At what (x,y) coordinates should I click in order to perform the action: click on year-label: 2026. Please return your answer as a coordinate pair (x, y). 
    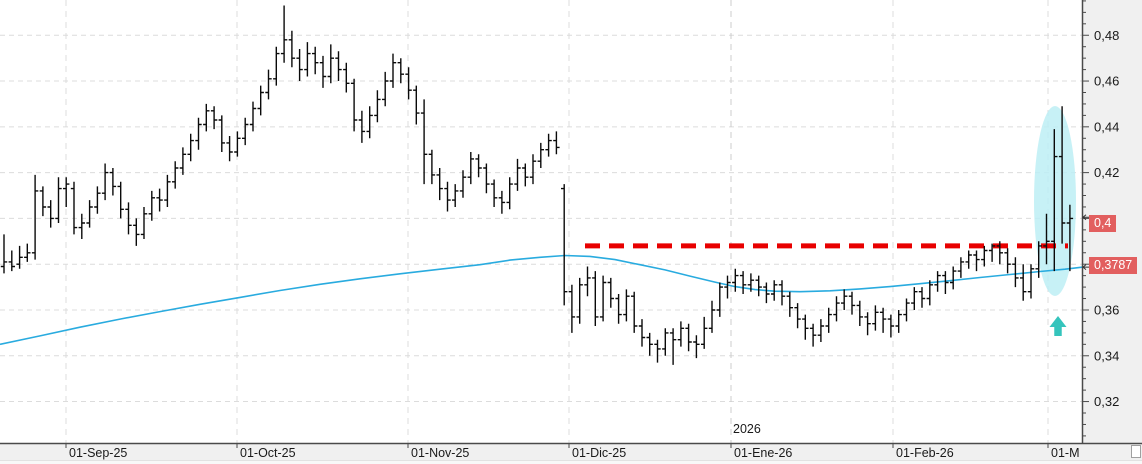
    Looking at the image, I should click on (747, 429).